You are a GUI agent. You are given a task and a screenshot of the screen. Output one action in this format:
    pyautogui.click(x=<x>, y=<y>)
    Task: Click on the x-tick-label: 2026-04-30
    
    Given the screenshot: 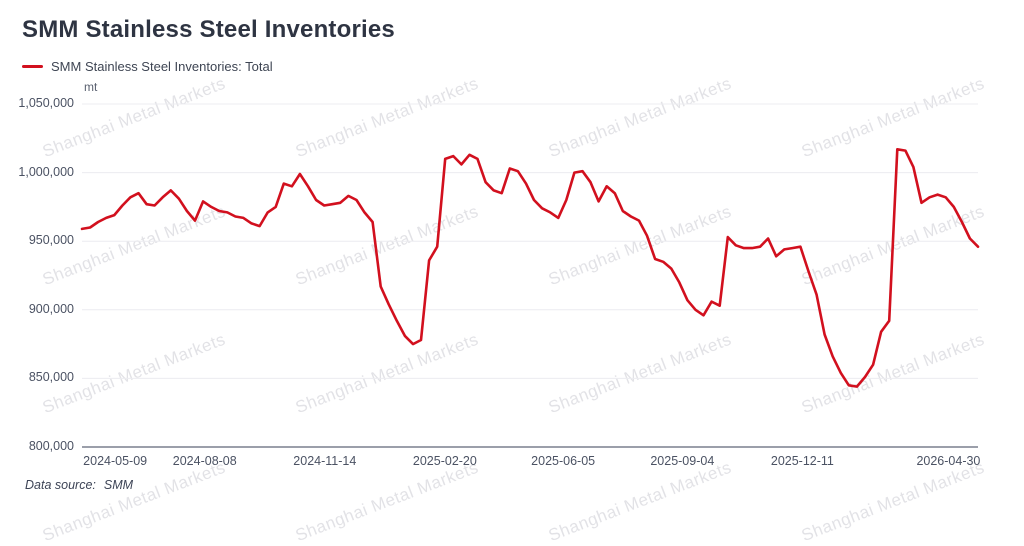 What is the action you would take?
    pyautogui.click(x=948, y=461)
    